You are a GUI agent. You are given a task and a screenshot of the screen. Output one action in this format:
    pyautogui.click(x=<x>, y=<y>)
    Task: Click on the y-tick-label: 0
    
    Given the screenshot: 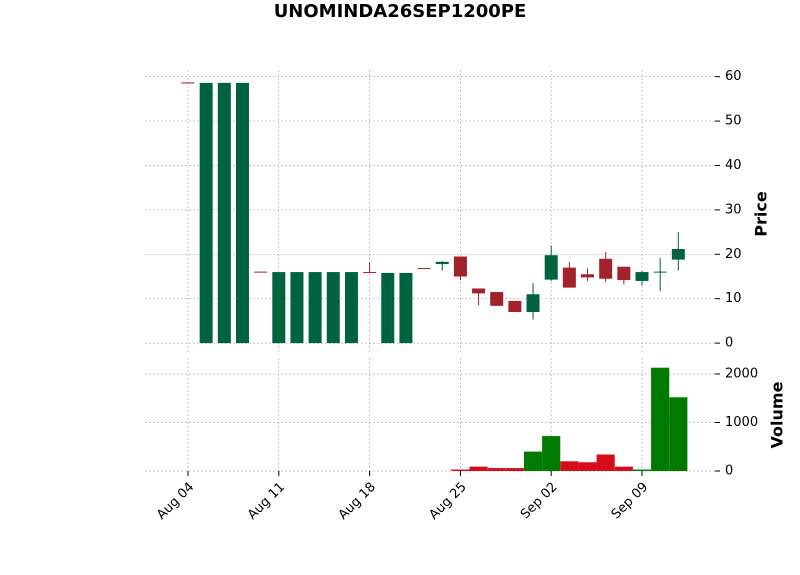 What is the action you would take?
    pyautogui.click(x=729, y=343)
    